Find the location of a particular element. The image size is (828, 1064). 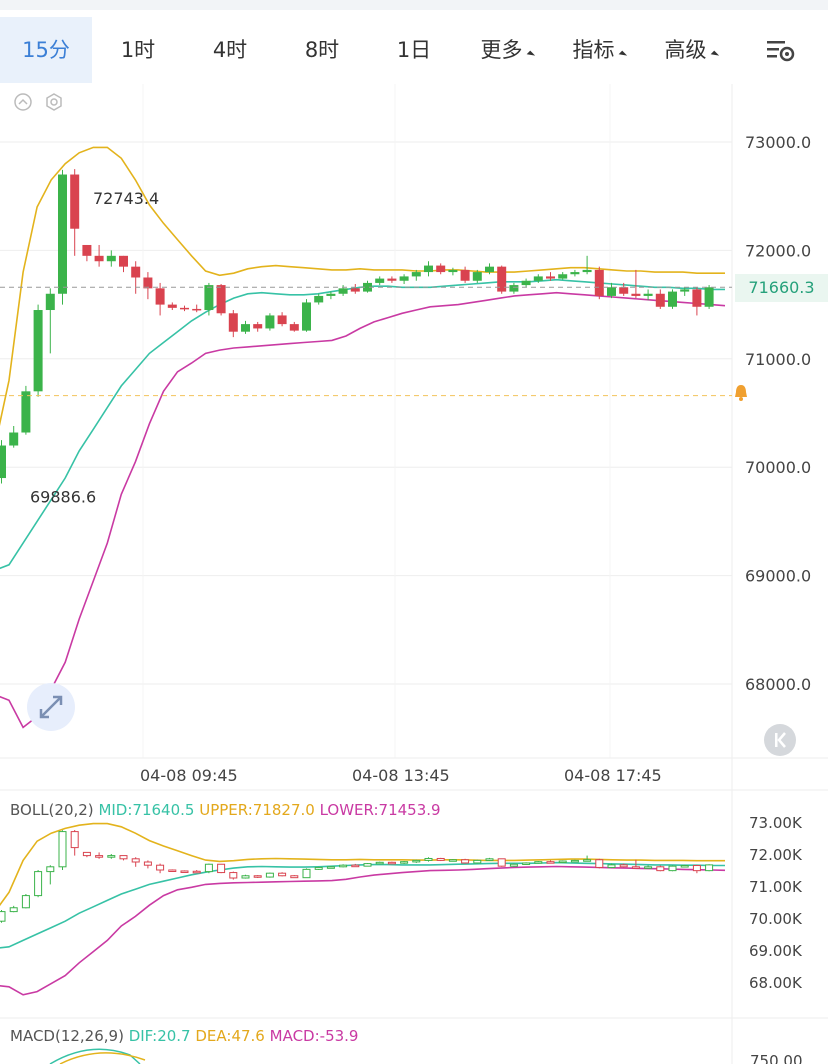

tab-label: 更多 is located at coordinates (501, 50).